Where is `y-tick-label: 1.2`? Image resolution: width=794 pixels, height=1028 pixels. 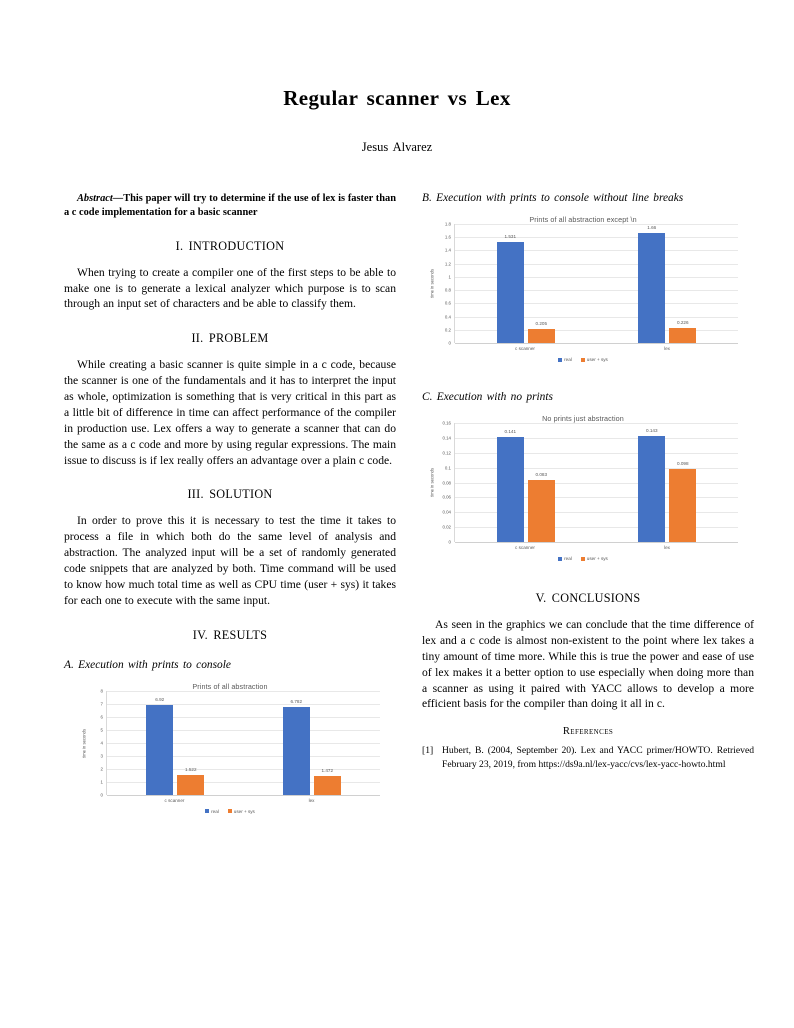 y-tick-label: 1.2 is located at coordinates (447, 264).